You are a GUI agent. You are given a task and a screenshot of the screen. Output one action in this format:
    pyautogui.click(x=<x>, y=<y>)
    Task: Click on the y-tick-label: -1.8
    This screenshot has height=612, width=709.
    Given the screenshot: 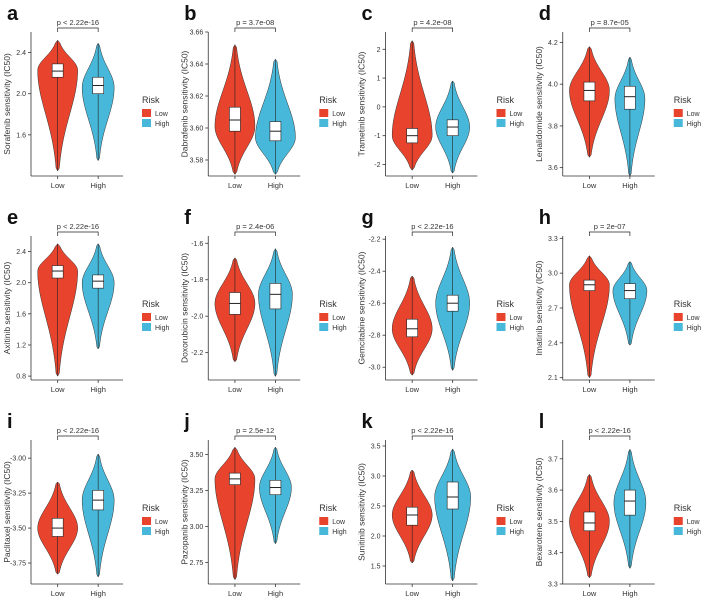 What is the action you would take?
    pyautogui.click(x=197, y=280)
    